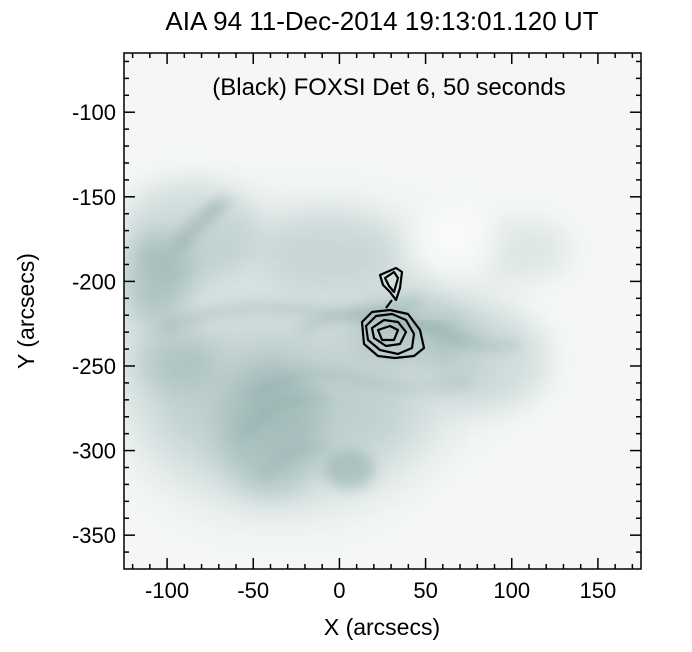  What do you see at coordinates (425, 590) in the screenshot?
I see `x-tick-label: 50` at bounding box center [425, 590].